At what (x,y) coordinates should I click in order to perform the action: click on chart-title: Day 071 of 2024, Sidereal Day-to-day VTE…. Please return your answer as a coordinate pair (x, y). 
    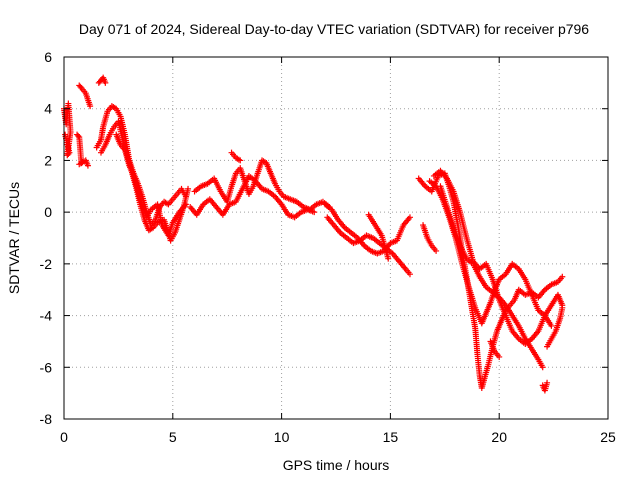
    Looking at the image, I should click on (334, 29).